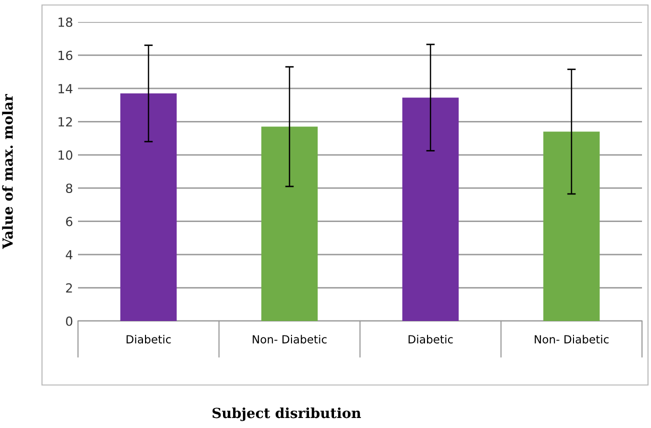 This screenshot has height=428, width=651. I want to click on y-tick-label: 6, so click(69, 221).